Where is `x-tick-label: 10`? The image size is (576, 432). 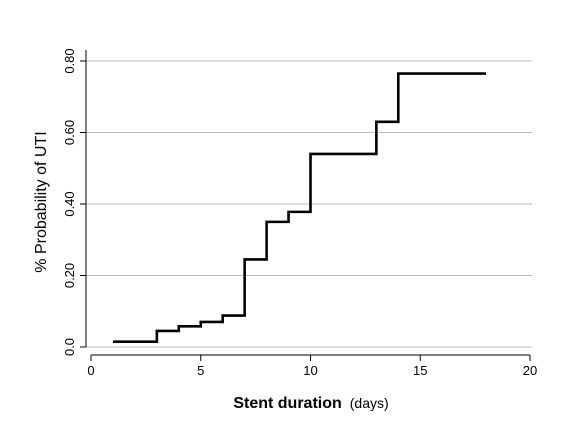
x-tick-label: 10 is located at coordinates (310, 370).